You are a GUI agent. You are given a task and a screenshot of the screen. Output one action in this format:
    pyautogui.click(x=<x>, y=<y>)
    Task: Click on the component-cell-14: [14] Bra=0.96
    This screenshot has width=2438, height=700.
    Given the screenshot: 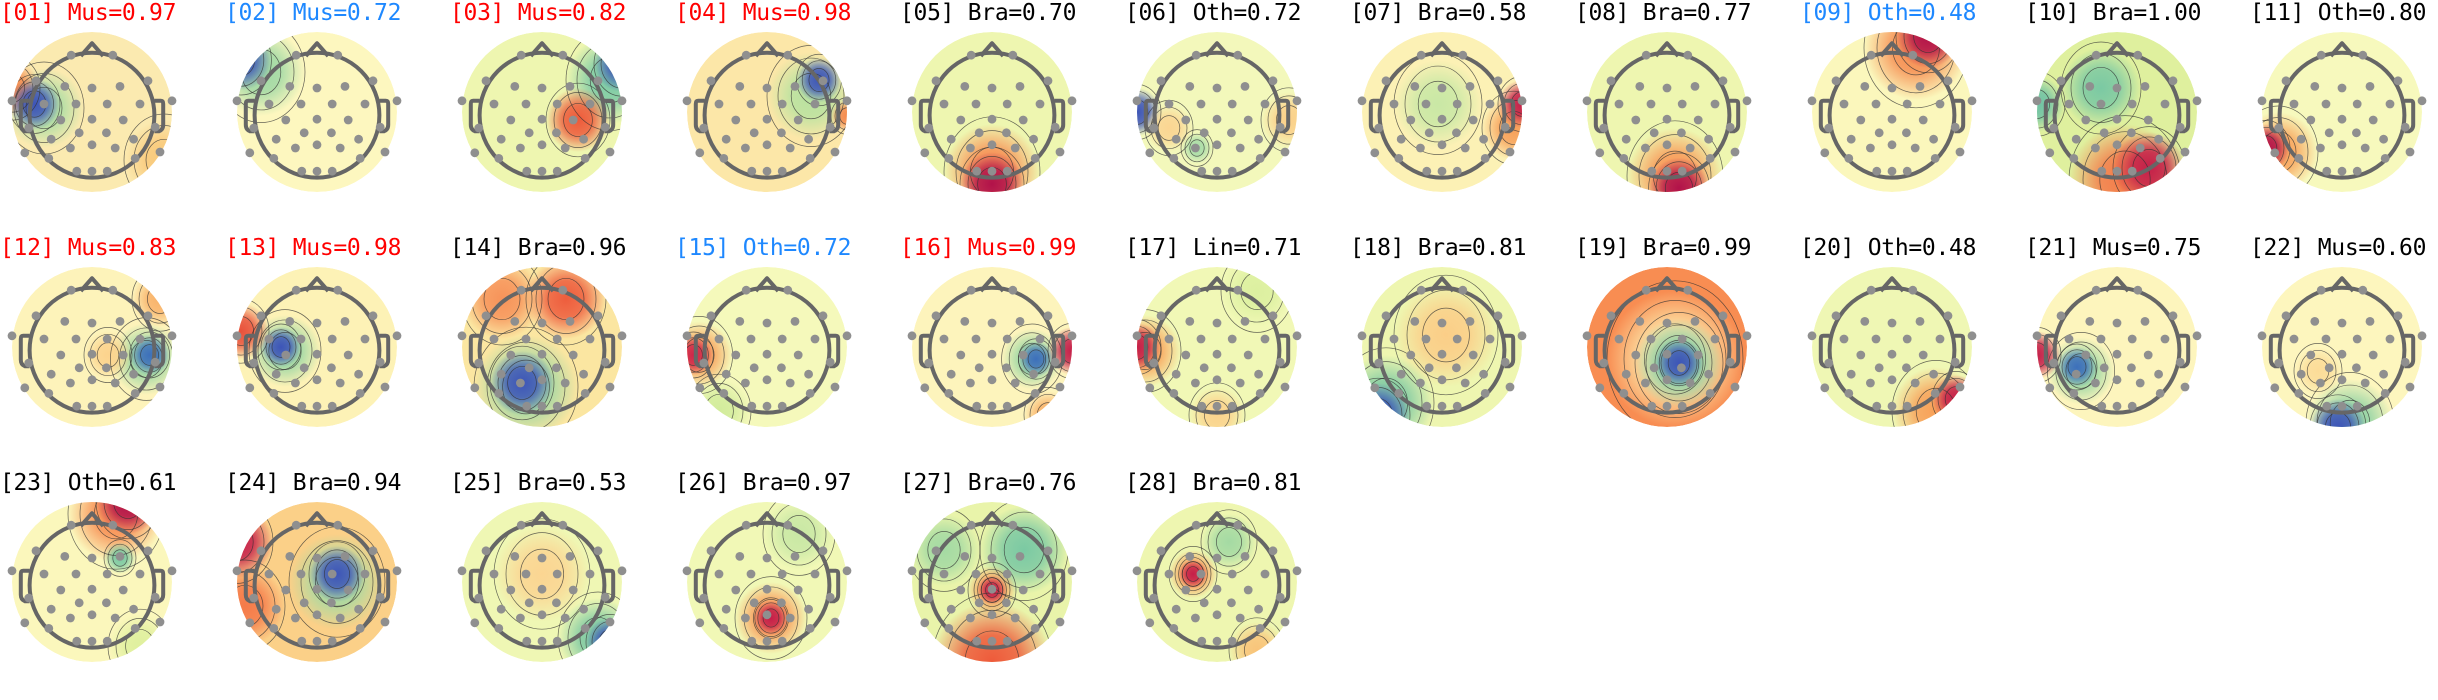 What is the action you would take?
    pyautogui.click(x=562, y=350)
    